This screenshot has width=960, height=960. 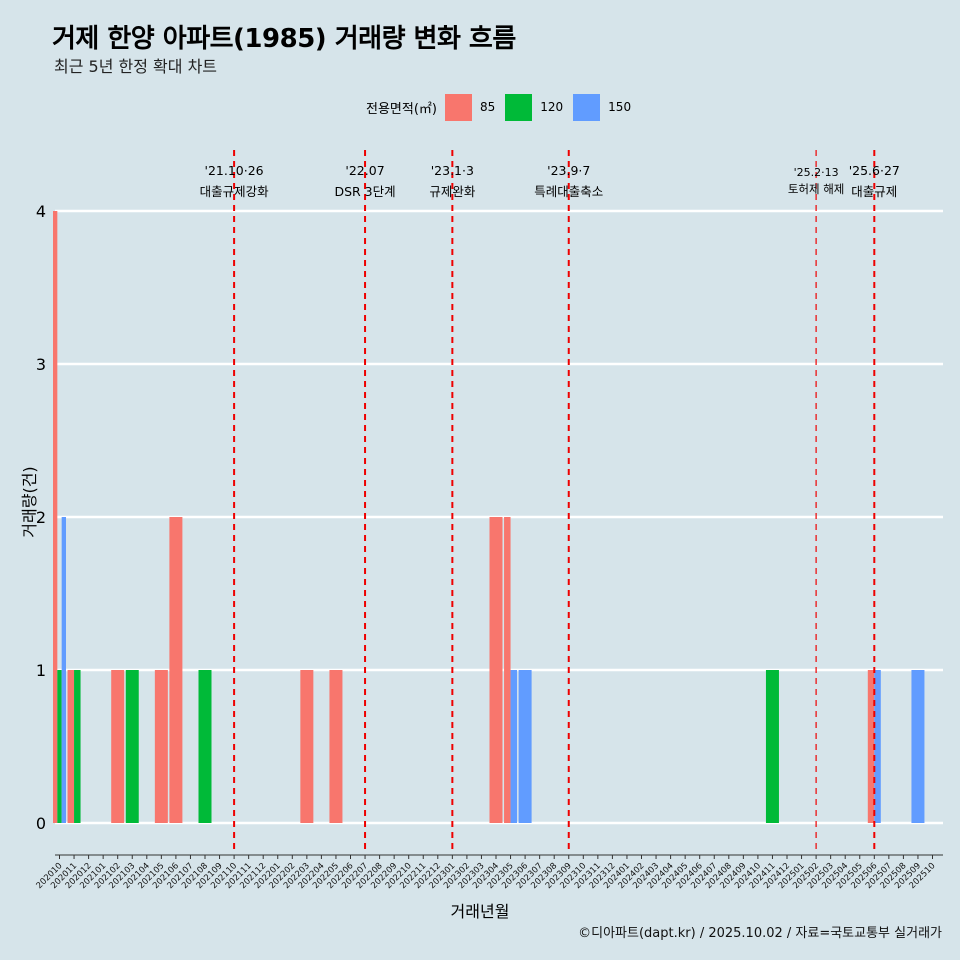 I want to click on event-label-202110: 대출규제강화, so click(x=235, y=191).